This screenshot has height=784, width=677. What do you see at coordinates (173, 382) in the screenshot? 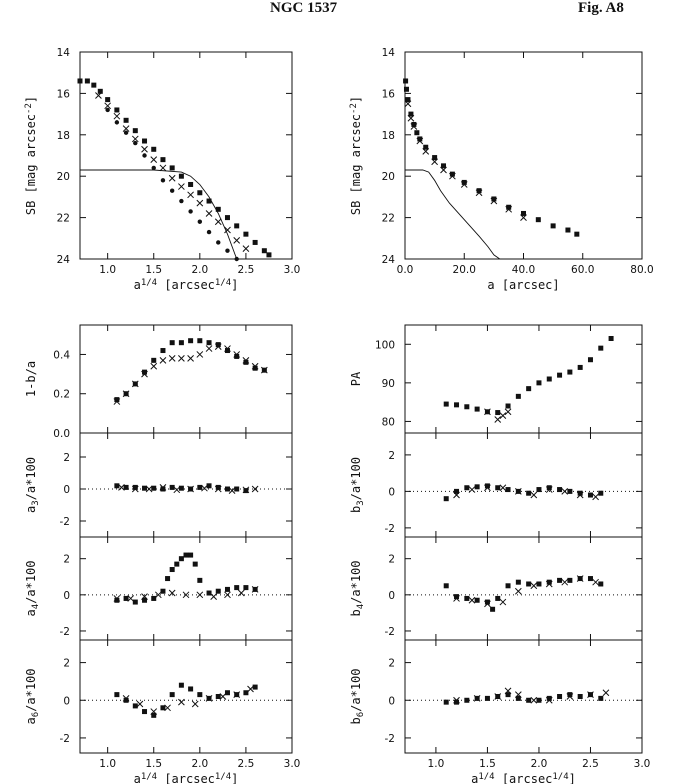
I see `panel-ellipticity: 0.0 0.2 0.4` at bounding box center [173, 382].